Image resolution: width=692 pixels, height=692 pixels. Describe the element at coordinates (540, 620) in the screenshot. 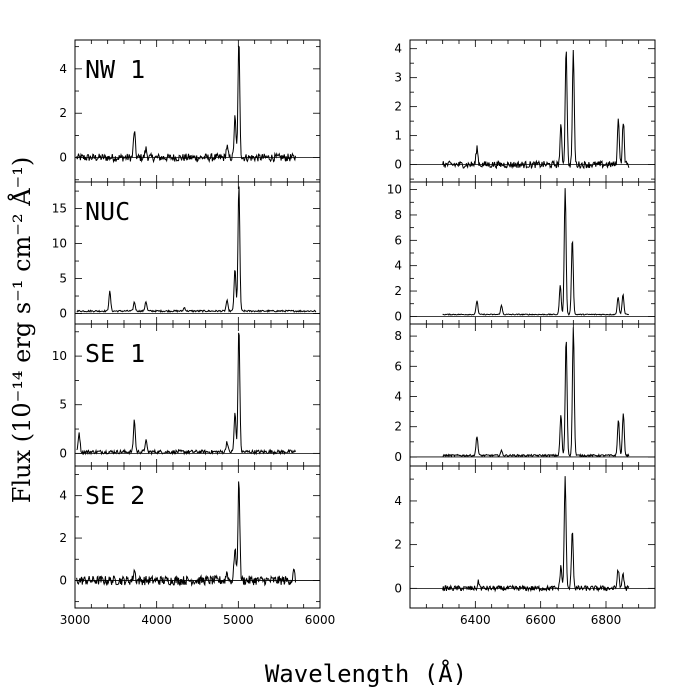

I see `x-tick-label: 6600` at that location.